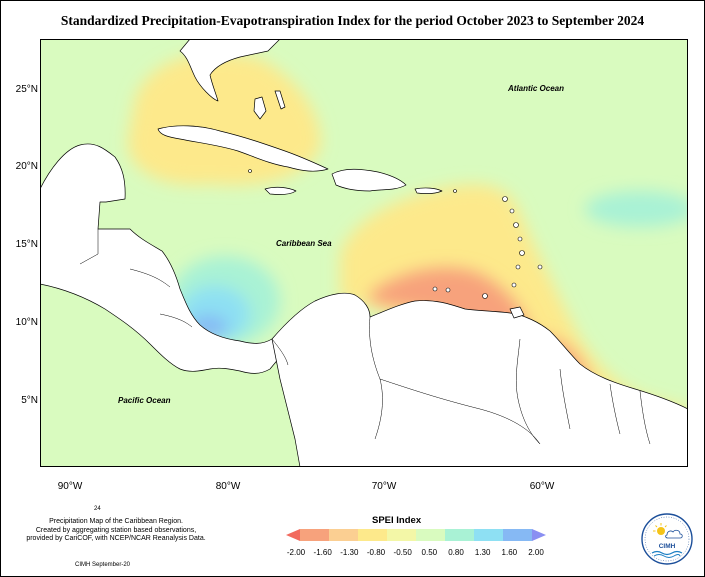 The height and width of the screenshot is (577, 705). I want to click on border-venezuela-guyana, so click(528, 391).